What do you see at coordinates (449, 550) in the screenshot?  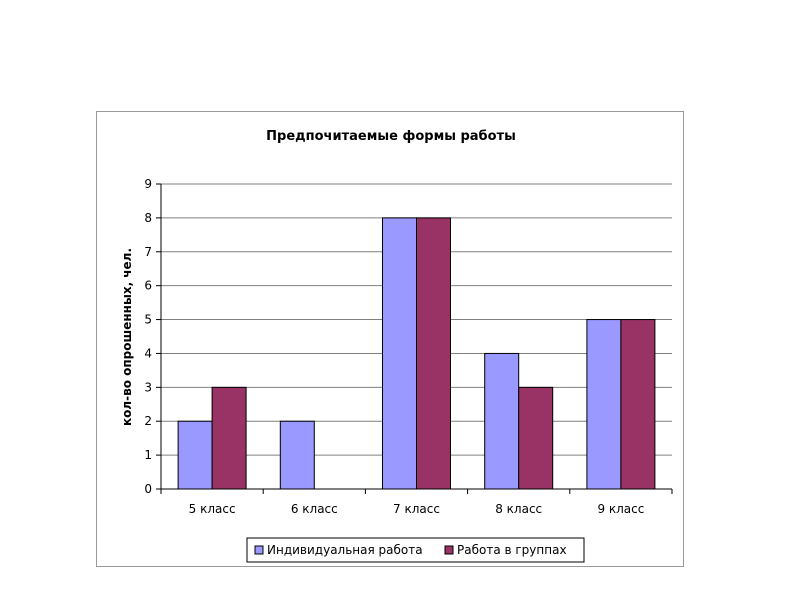 I see `legend-swatch-group` at bounding box center [449, 550].